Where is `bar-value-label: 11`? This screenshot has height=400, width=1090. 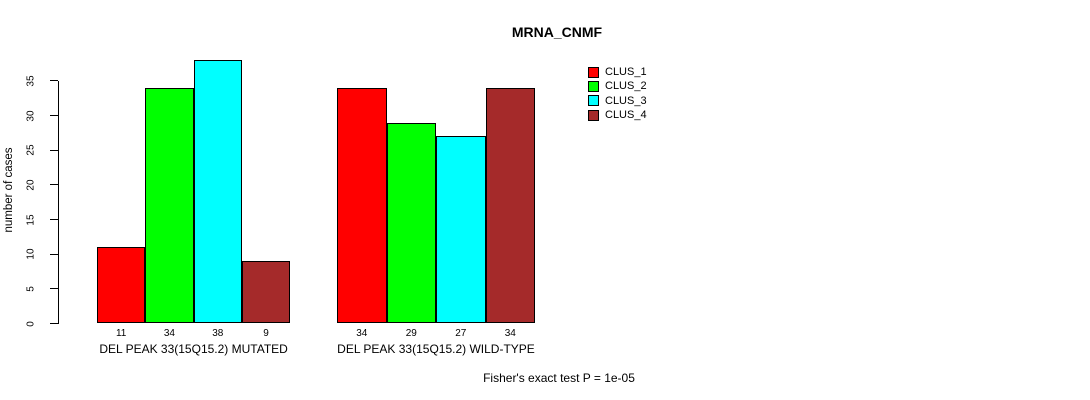 bar-value-label: 11 is located at coordinates (121, 333).